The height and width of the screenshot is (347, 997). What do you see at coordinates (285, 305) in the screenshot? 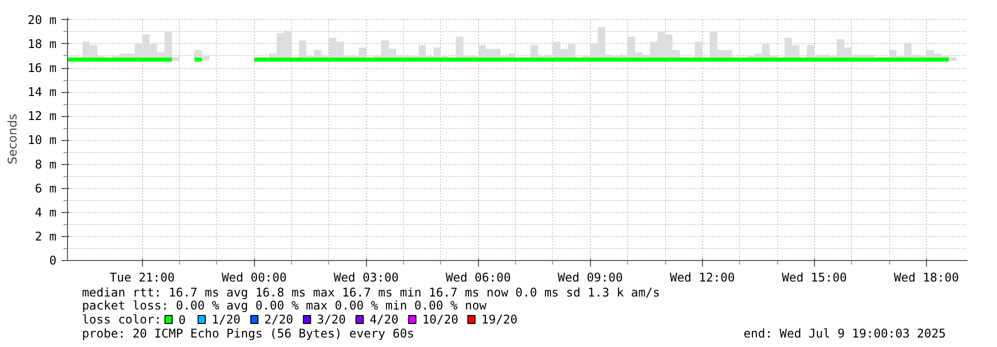
I see `text: packet loss: 0.00 % avg 0.00 % max 0.00 % min 0.00 % now` at bounding box center [285, 305].